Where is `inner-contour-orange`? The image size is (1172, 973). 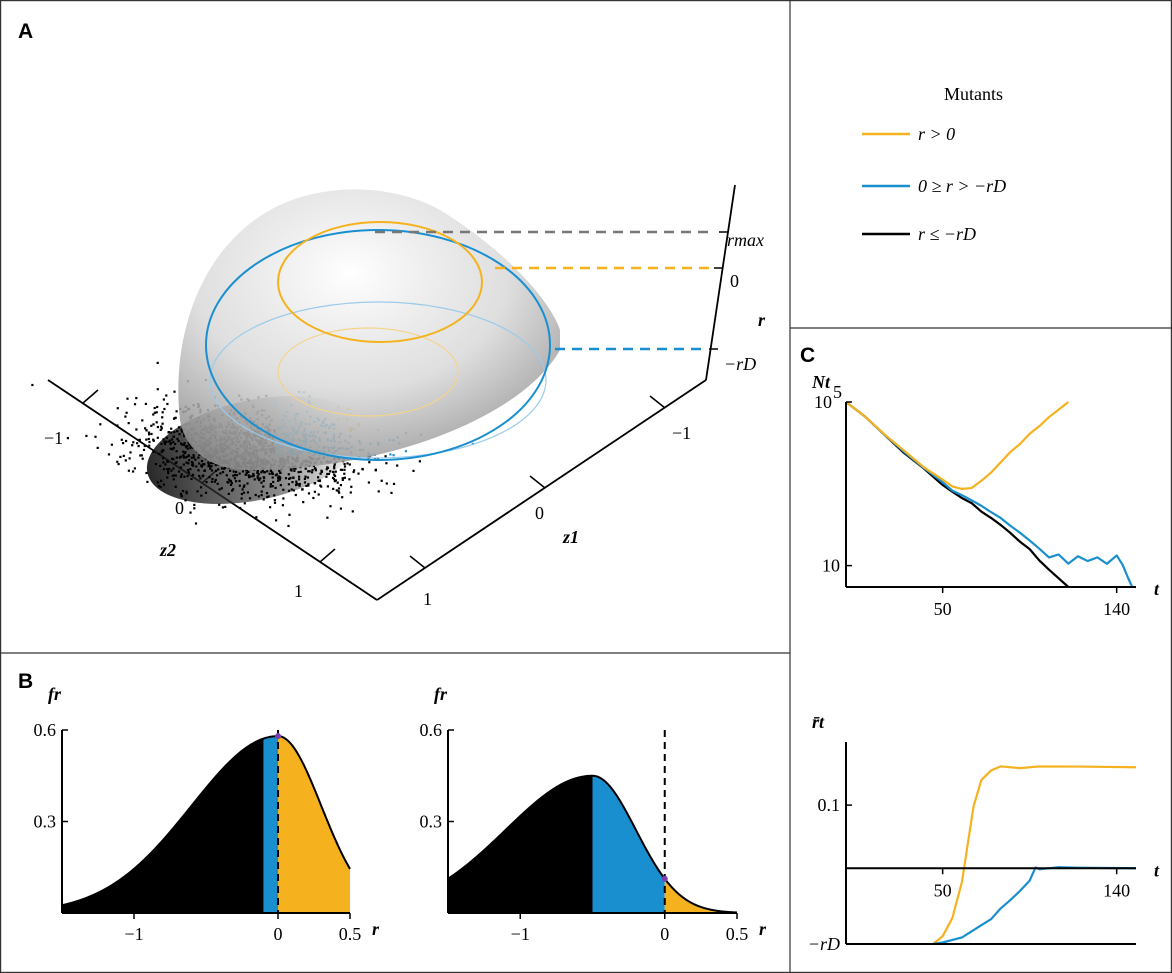
inner-contour-orange is located at coordinates (368, 372).